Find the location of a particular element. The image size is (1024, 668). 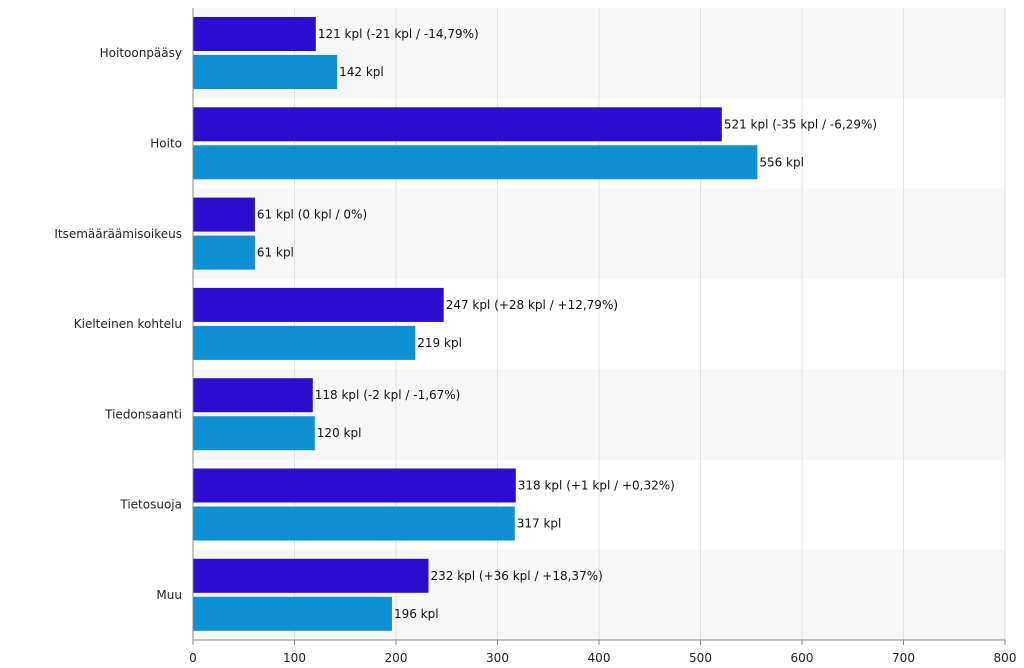

x-tick-label: 400 is located at coordinates (599, 658).